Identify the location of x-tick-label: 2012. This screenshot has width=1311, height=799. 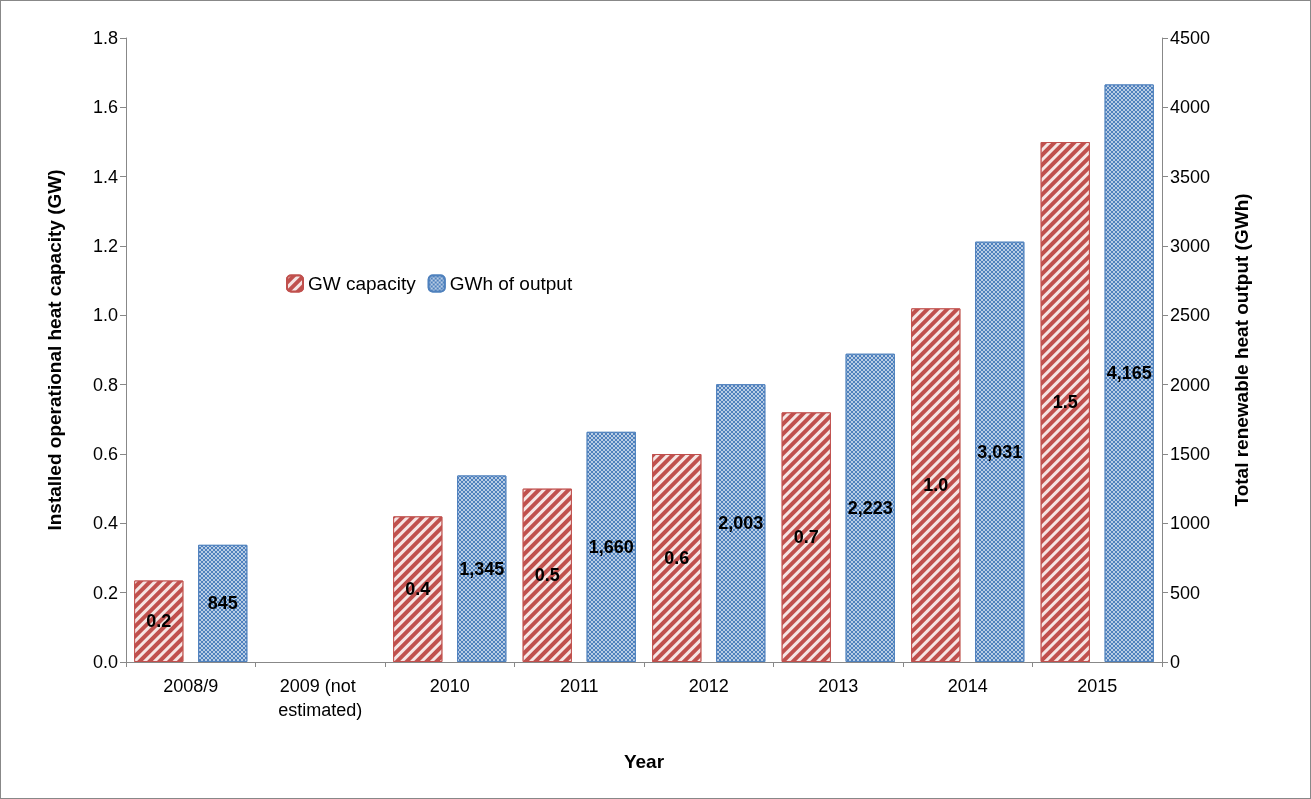
(708, 686).